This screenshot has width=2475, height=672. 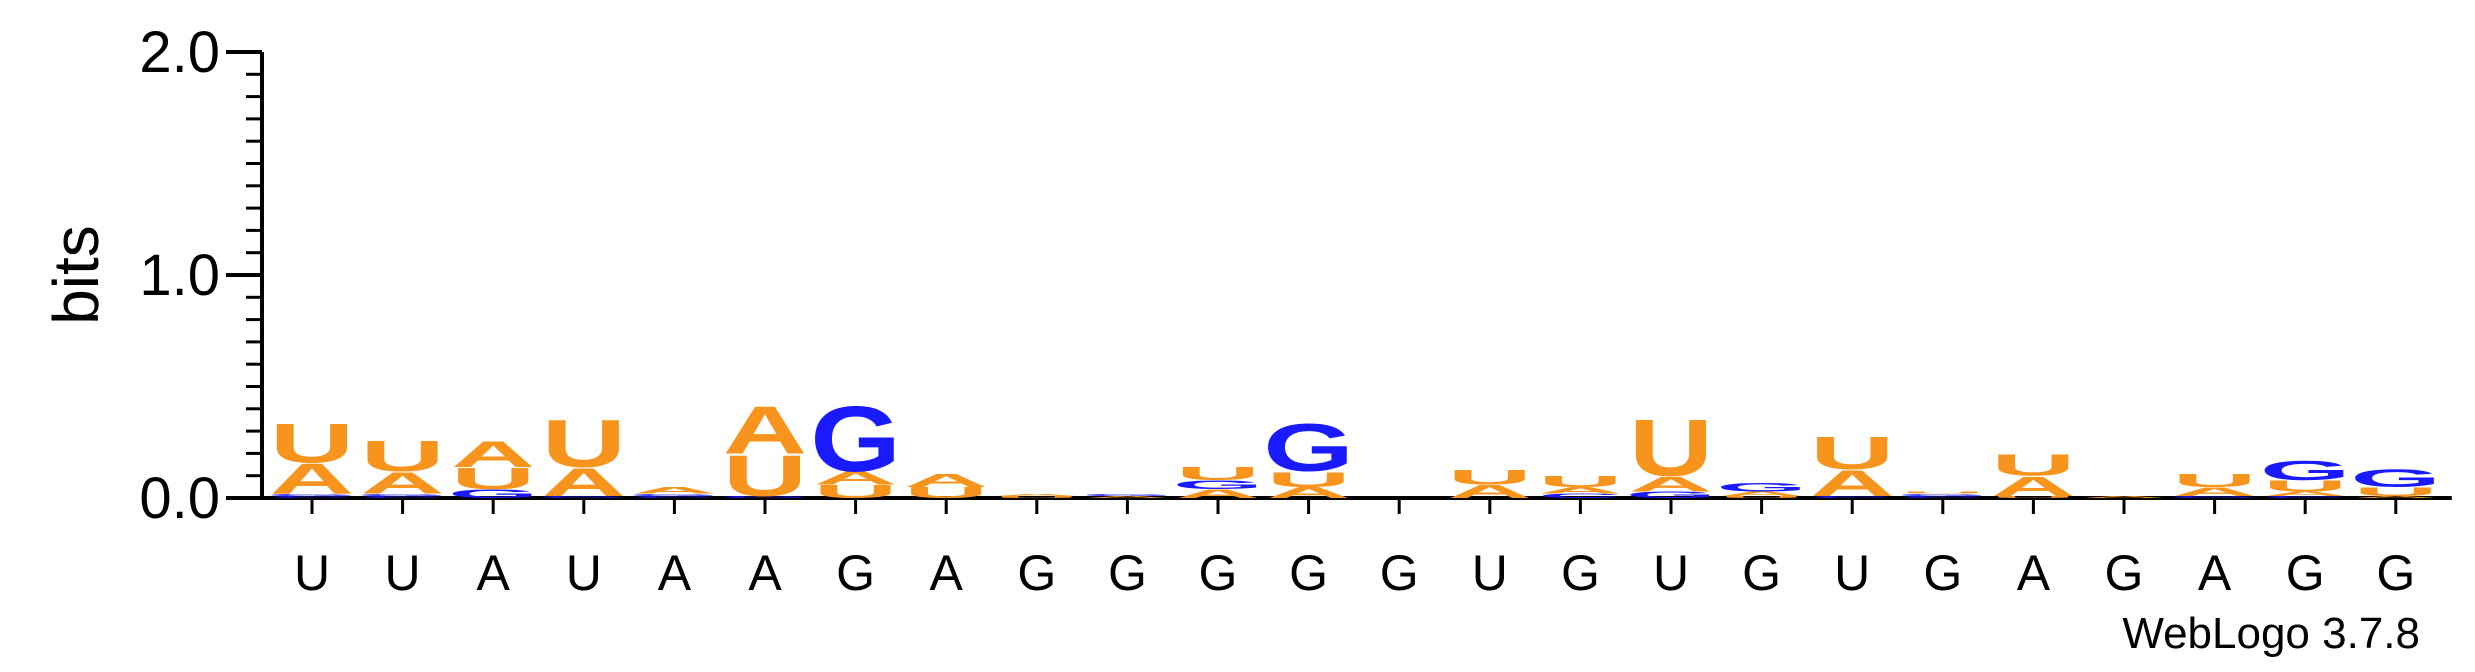 I want to click on y-axis-label: bits, so click(x=76, y=275).